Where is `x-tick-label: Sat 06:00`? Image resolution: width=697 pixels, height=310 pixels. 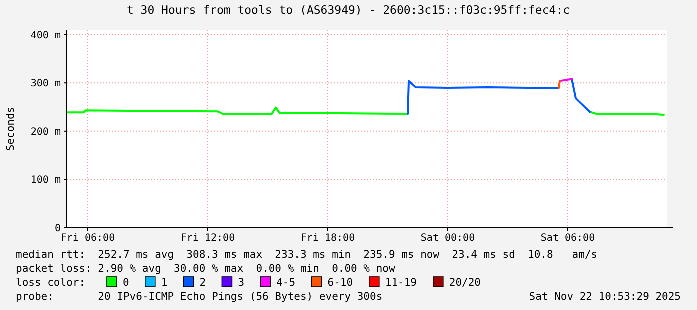 x-tick-label: Sat 06:00 is located at coordinates (568, 238).